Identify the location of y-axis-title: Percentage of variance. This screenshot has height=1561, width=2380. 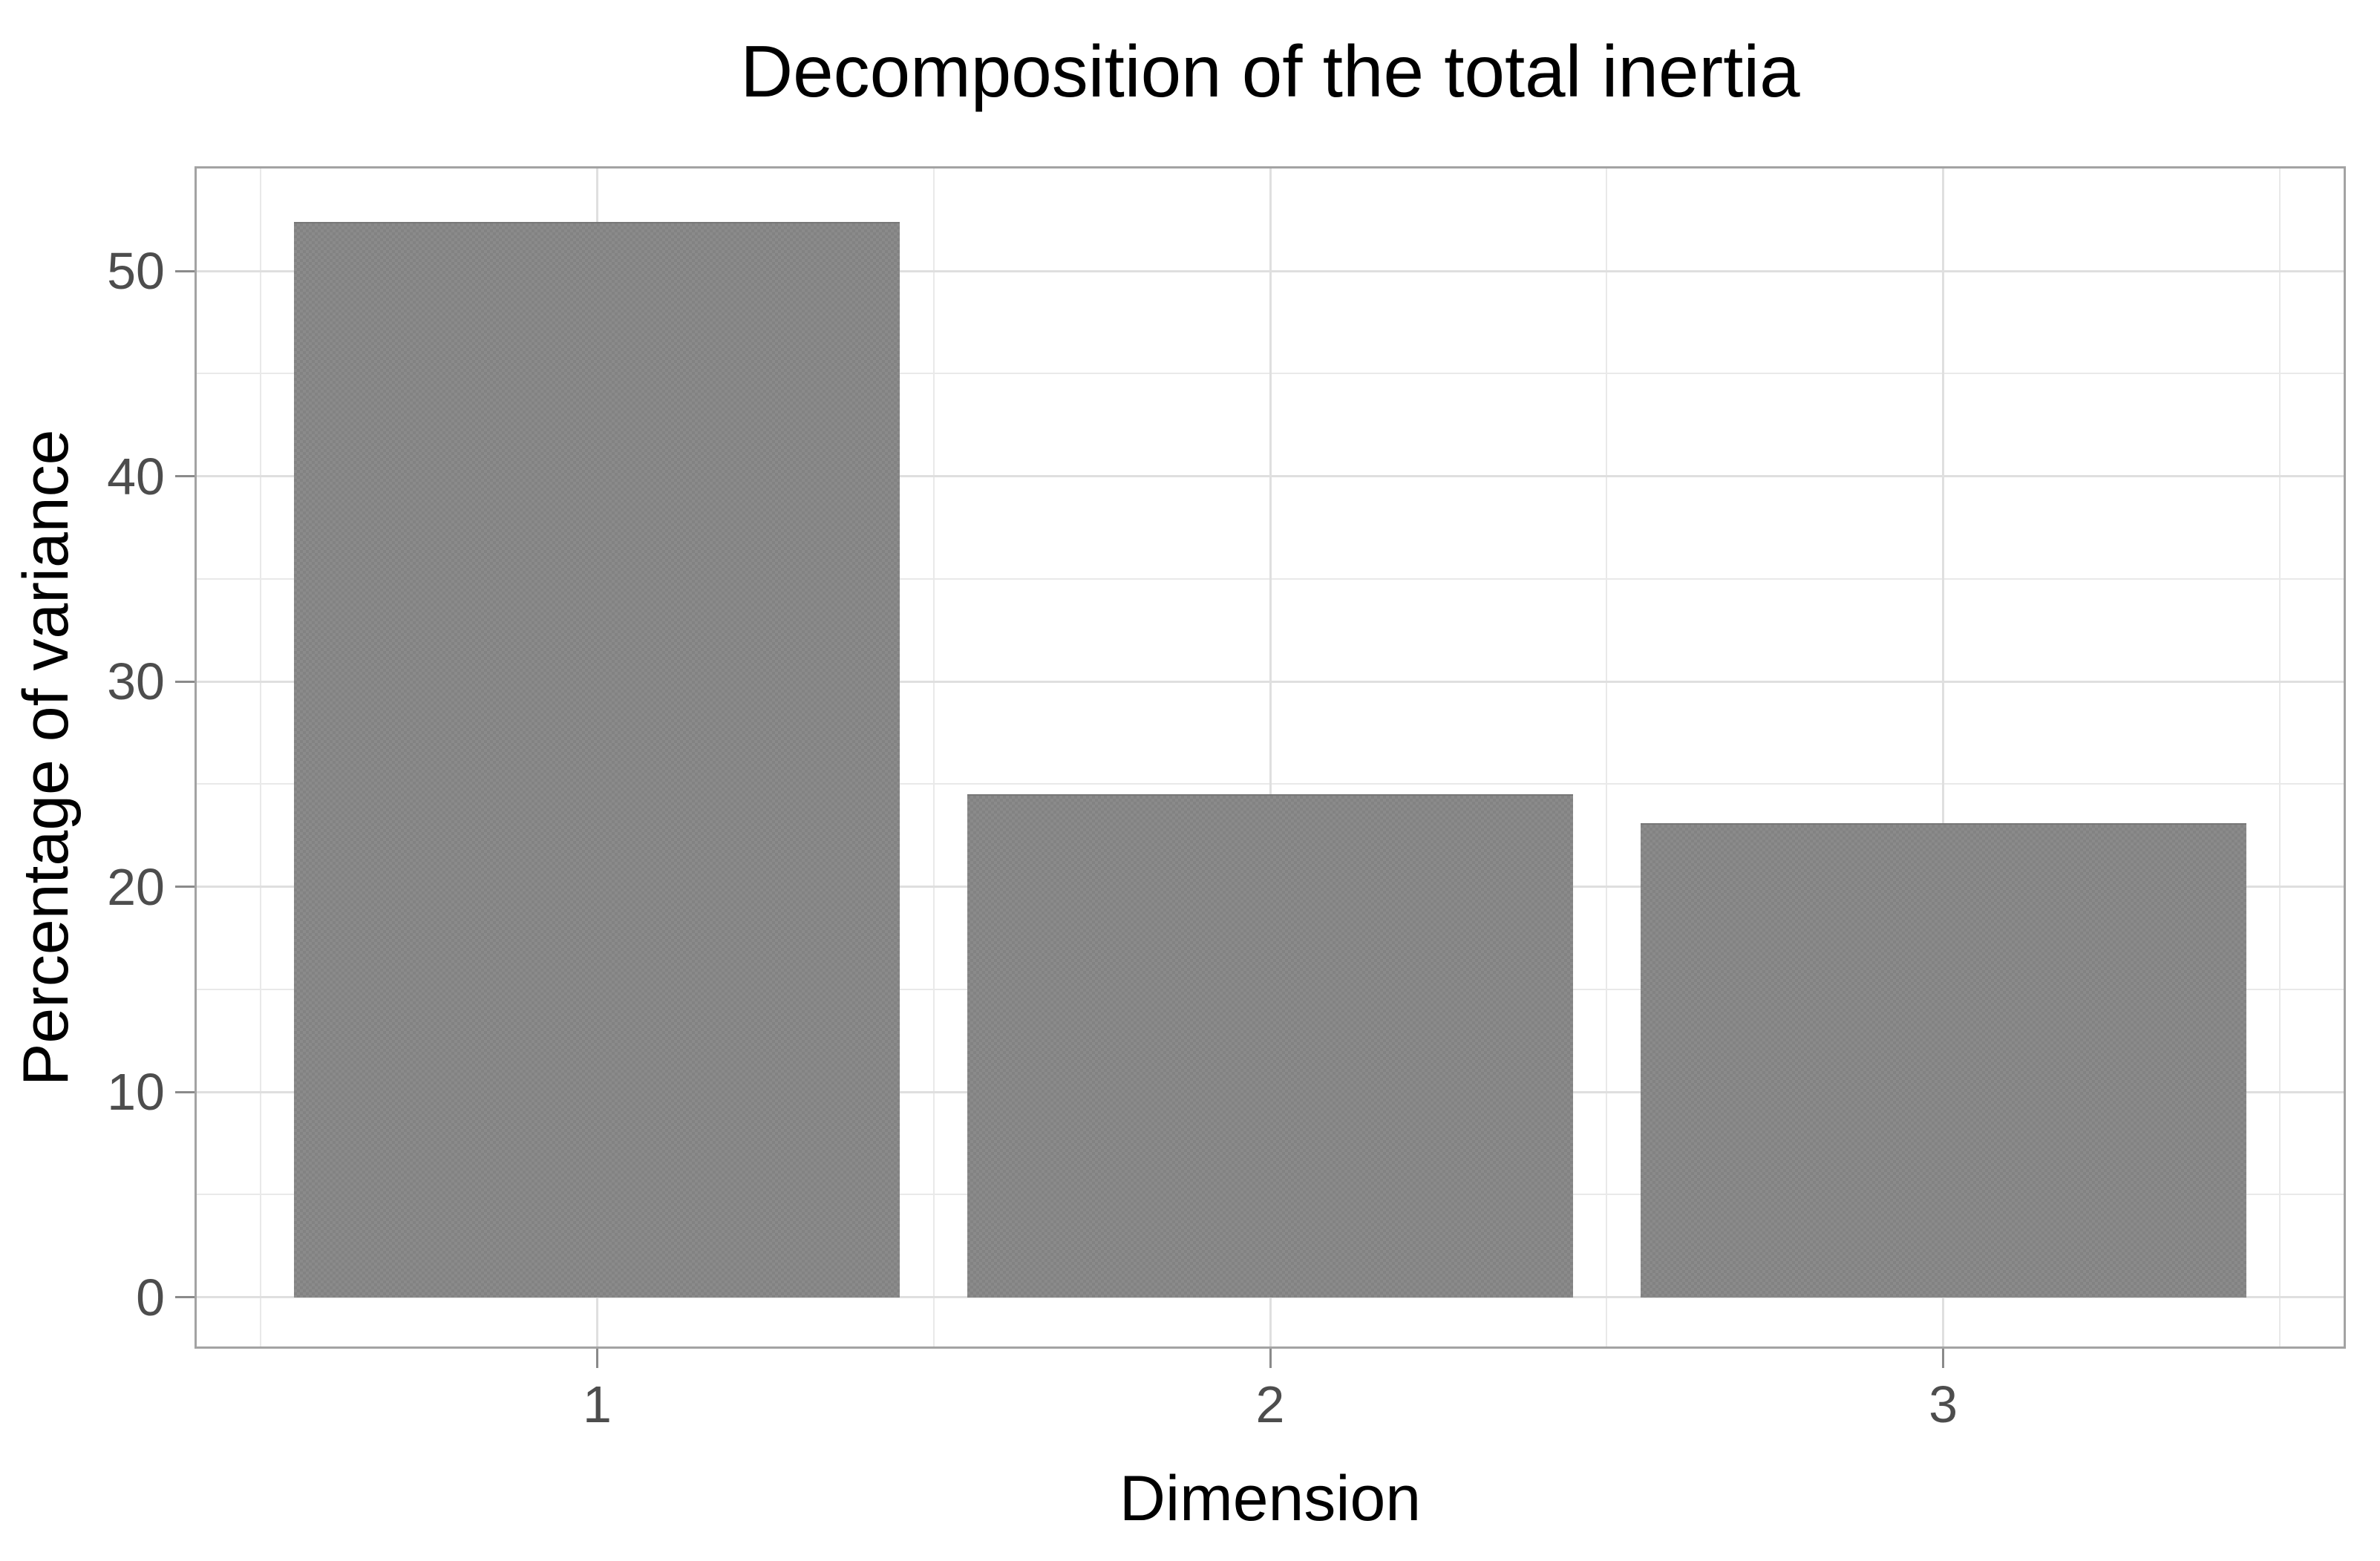
(46, 758).